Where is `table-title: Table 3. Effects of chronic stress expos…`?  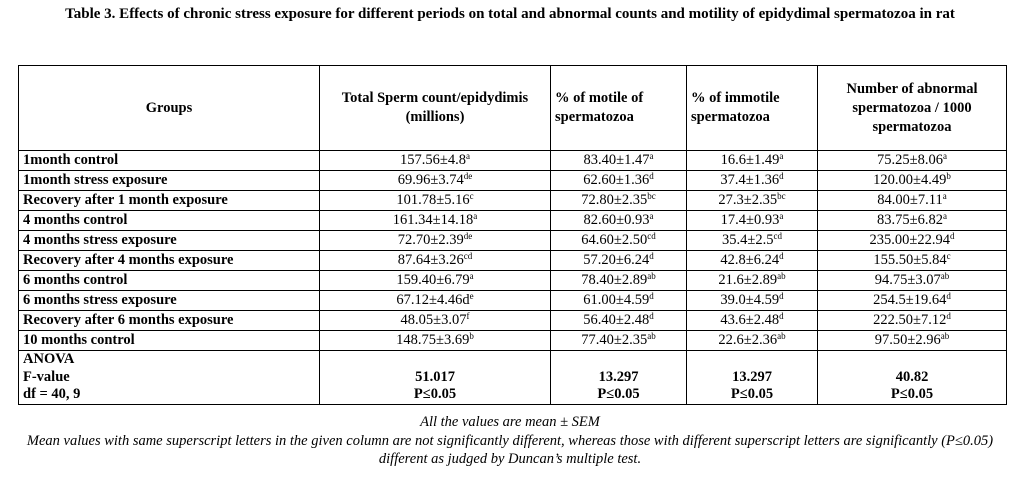
table-title: Table 3. Effects of chronic stress expos… is located at coordinates (510, 14).